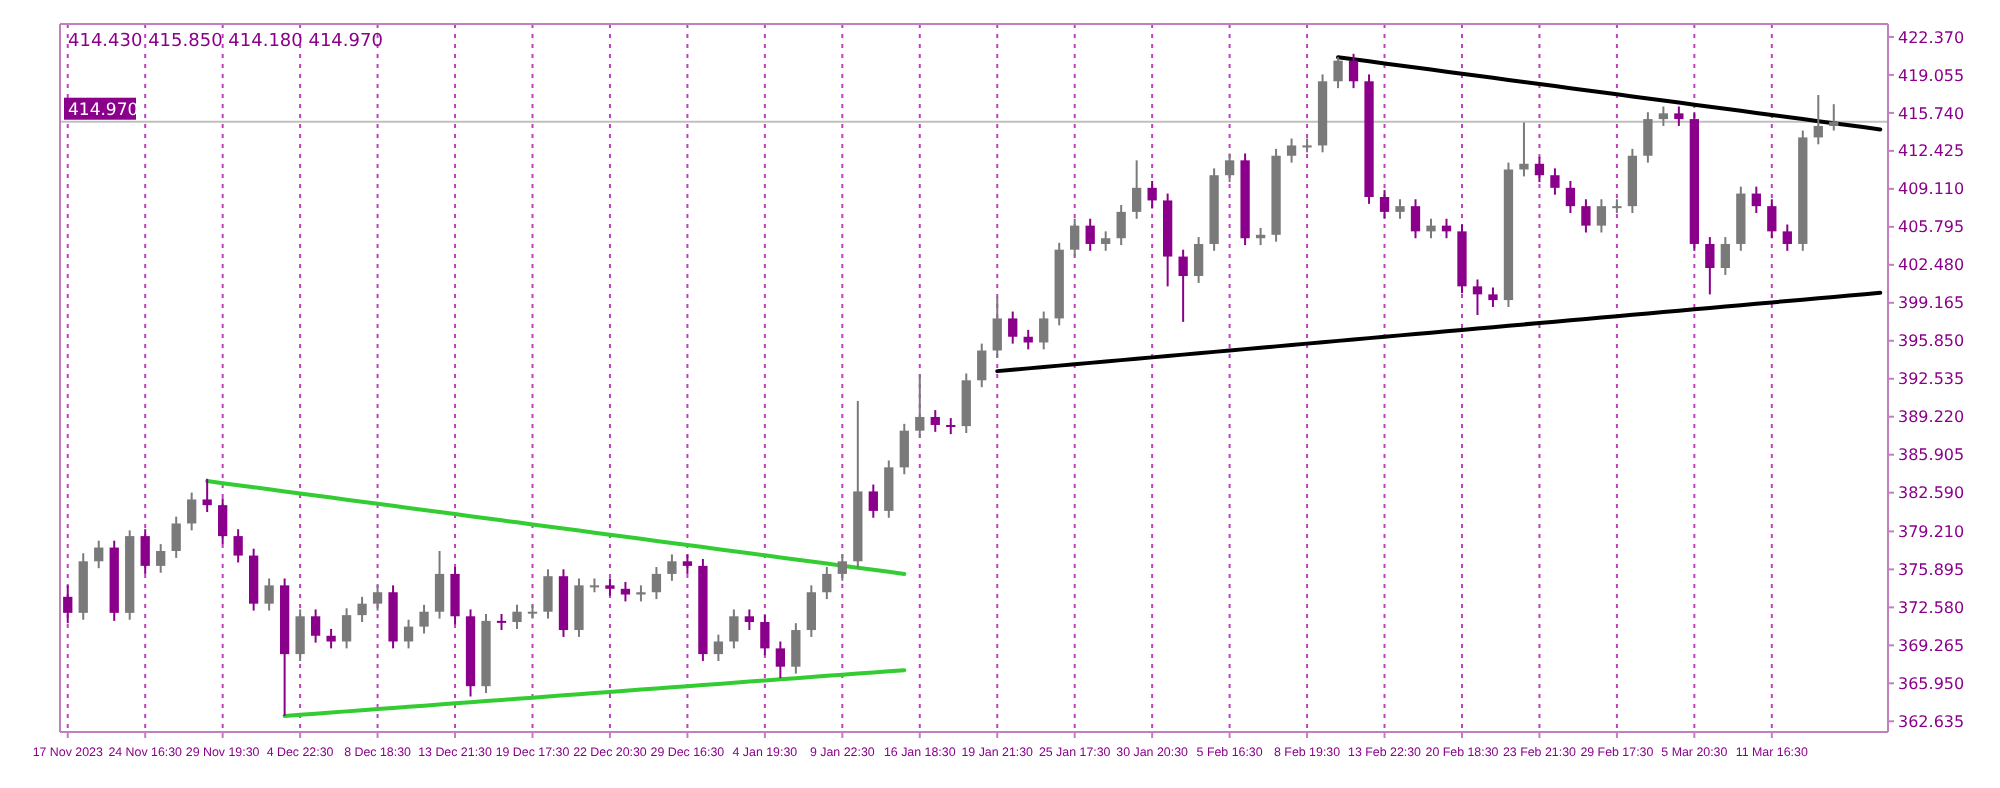  What do you see at coordinates (1931, 189) in the screenshot?
I see `y-tick-label: 409.110` at bounding box center [1931, 189].